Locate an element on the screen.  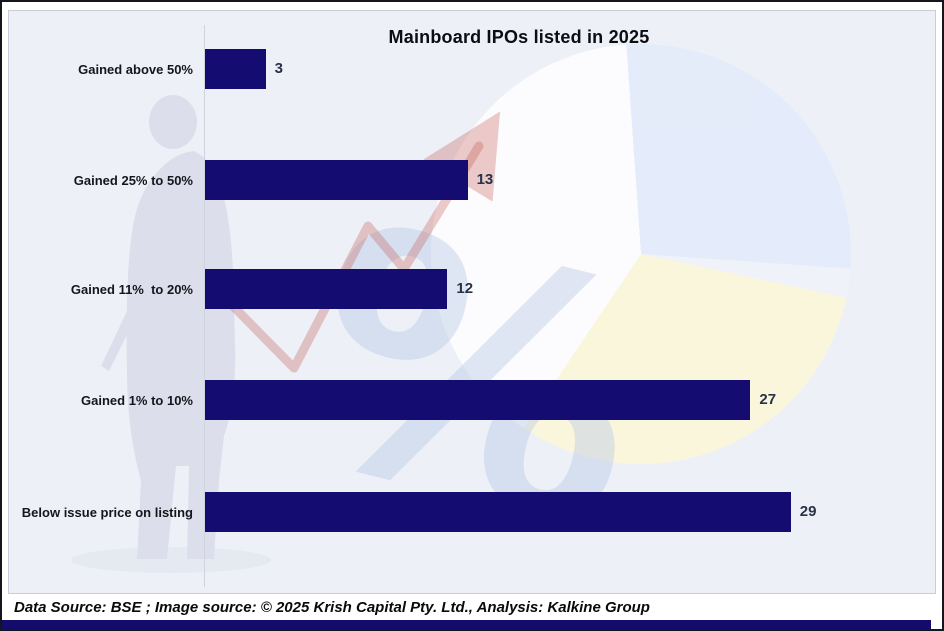
bar-category-label: Gained 1% to 10% is located at coordinates (137, 400).